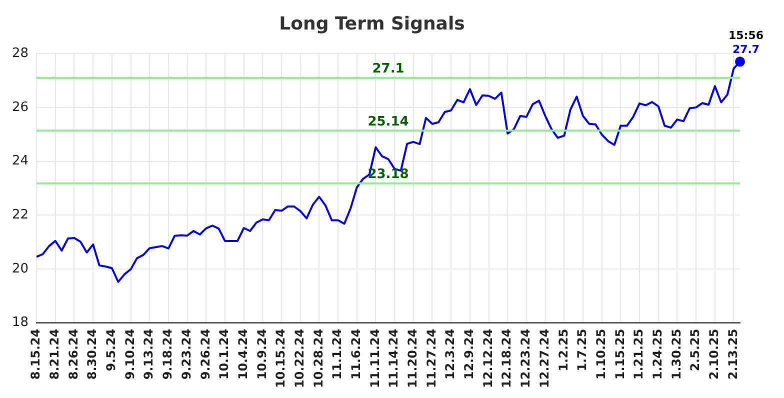 This screenshot has width=784, height=398. Describe the element at coordinates (431, 358) in the screenshot. I see `x-tick-label: 11.27.24` at that location.